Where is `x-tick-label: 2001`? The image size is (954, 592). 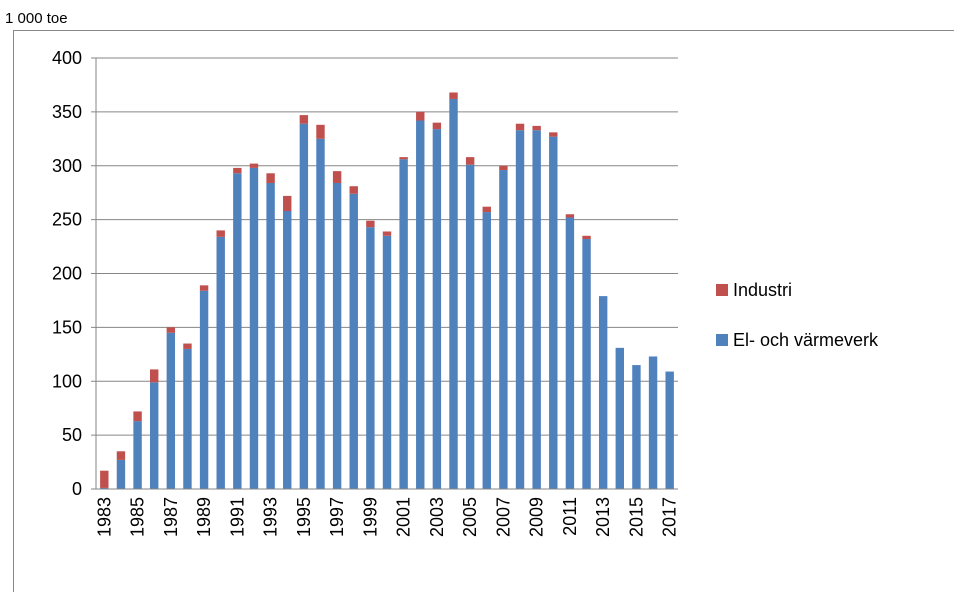
x-tick-label: 2001 is located at coordinates (404, 517).